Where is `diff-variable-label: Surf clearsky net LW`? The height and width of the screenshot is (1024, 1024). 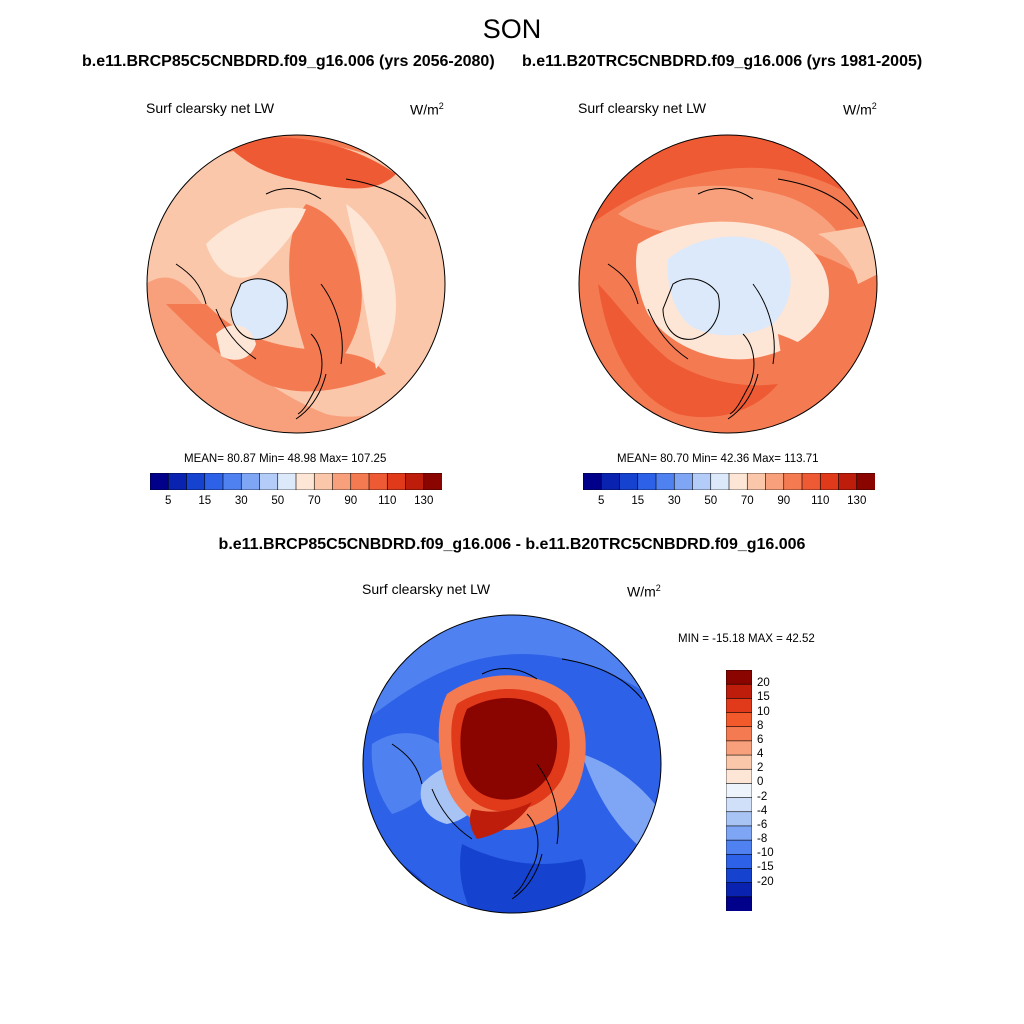
diff-variable-label: Surf clearsky net LW is located at coordinates (426, 589).